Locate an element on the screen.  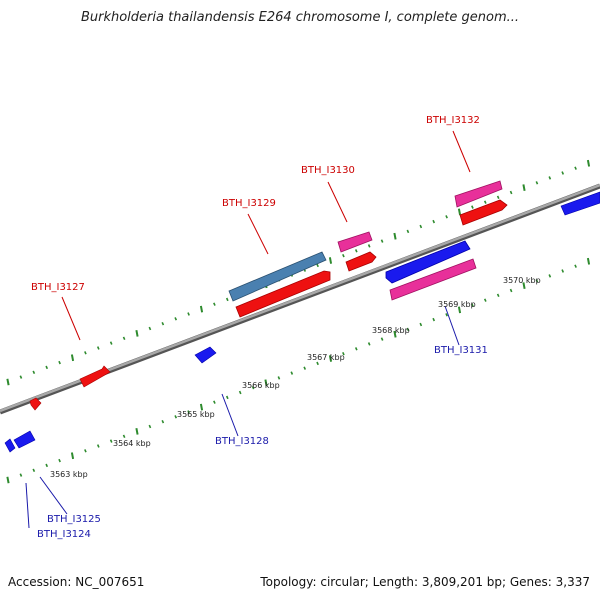
cds-right-edge is located at coordinates (580, 203).